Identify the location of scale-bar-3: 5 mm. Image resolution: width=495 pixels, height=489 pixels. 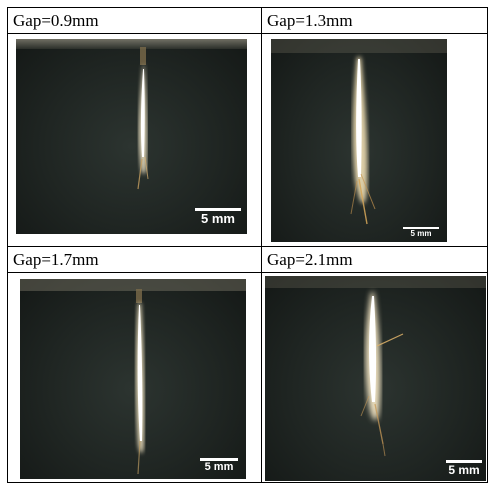
(219, 465).